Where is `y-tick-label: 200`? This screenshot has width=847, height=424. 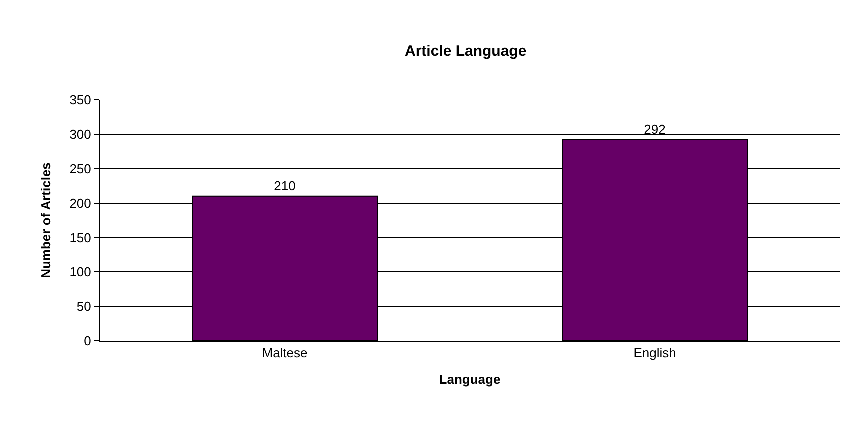 y-tick-label: 200 is located at coordinates (81, 203).